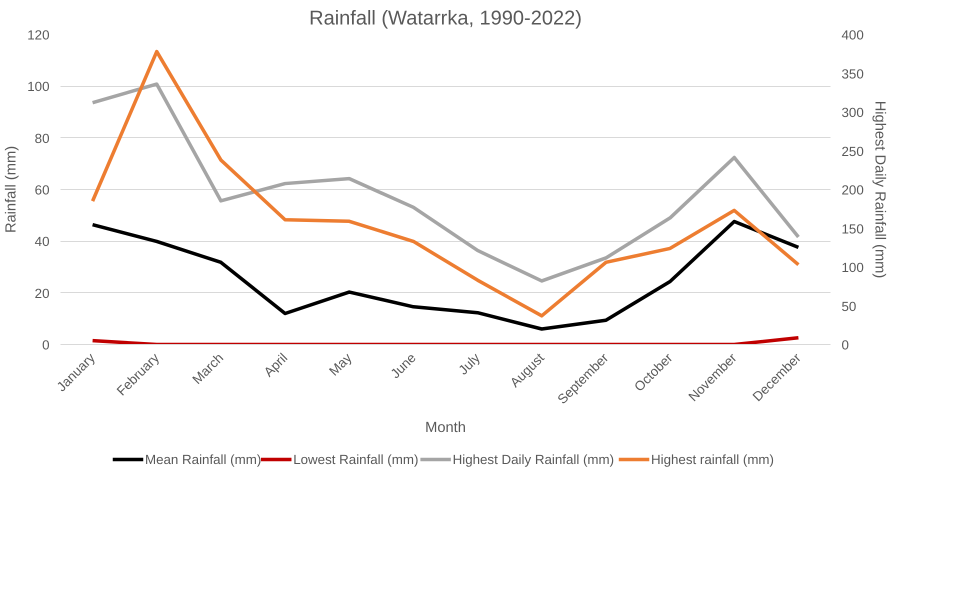 The image size is (957, 598). I want to click on y2-tick-label: 50, so click(849, 306).